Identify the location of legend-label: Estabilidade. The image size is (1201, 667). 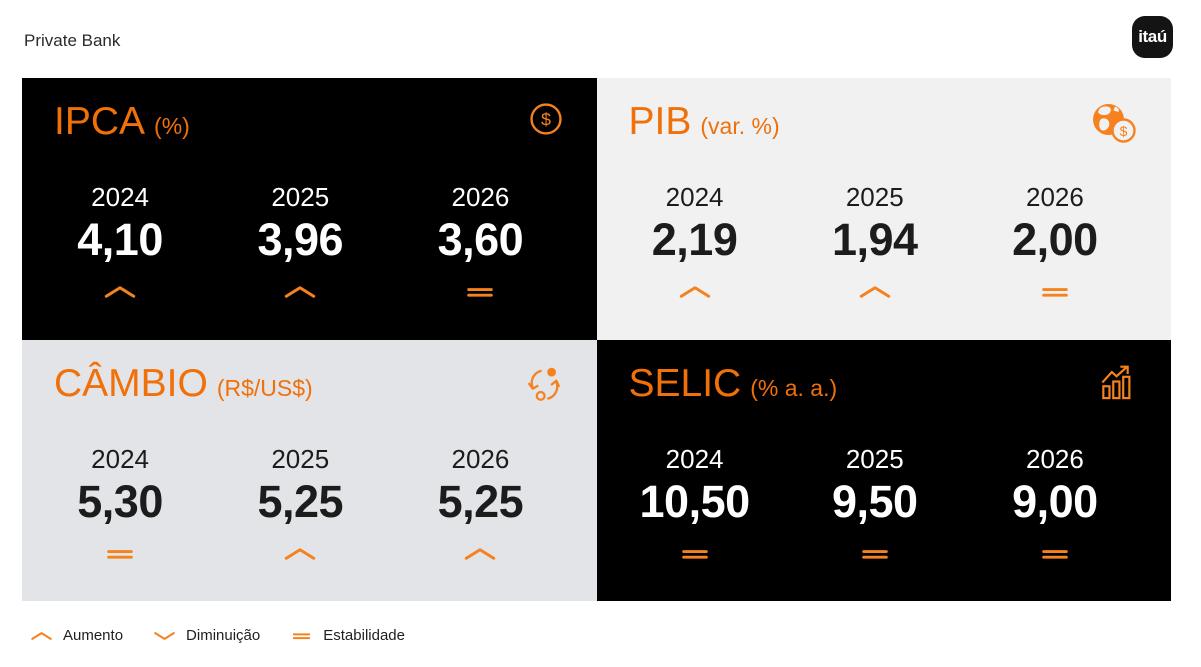
(364, 635).